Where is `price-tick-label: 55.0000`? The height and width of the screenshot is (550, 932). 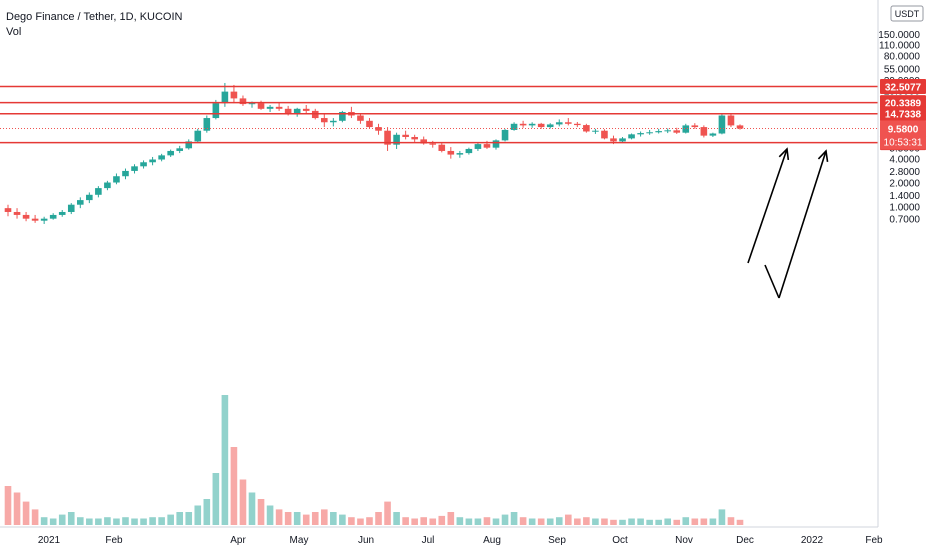 price-tick-label: 55.0000 is located at coordinates (902, 69).